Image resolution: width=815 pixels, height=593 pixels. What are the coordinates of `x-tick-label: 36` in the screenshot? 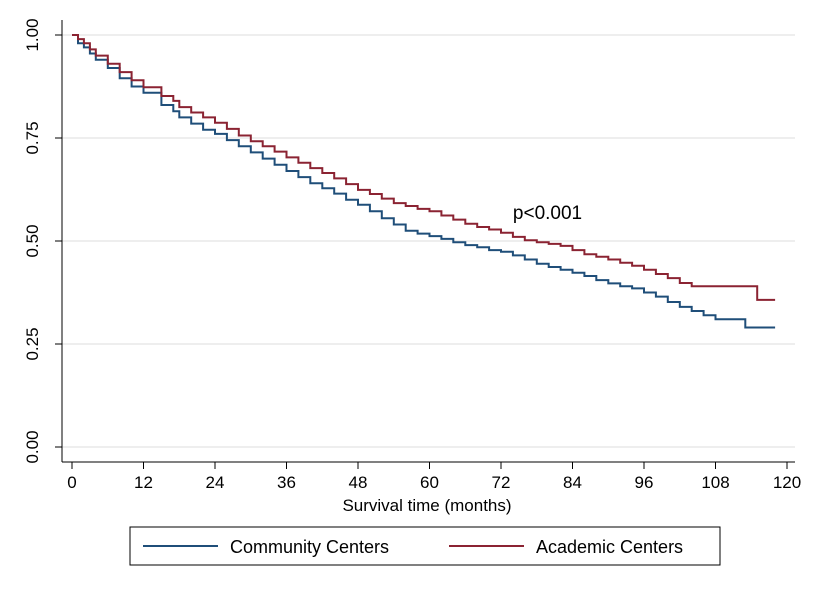 It's located at (286, 482).